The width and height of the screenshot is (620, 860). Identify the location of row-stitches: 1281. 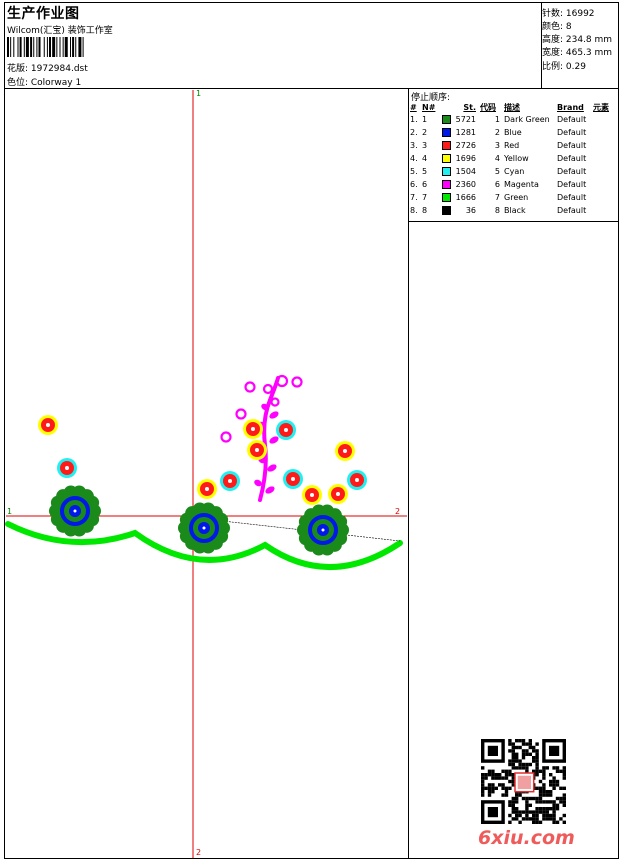
(465, 132).